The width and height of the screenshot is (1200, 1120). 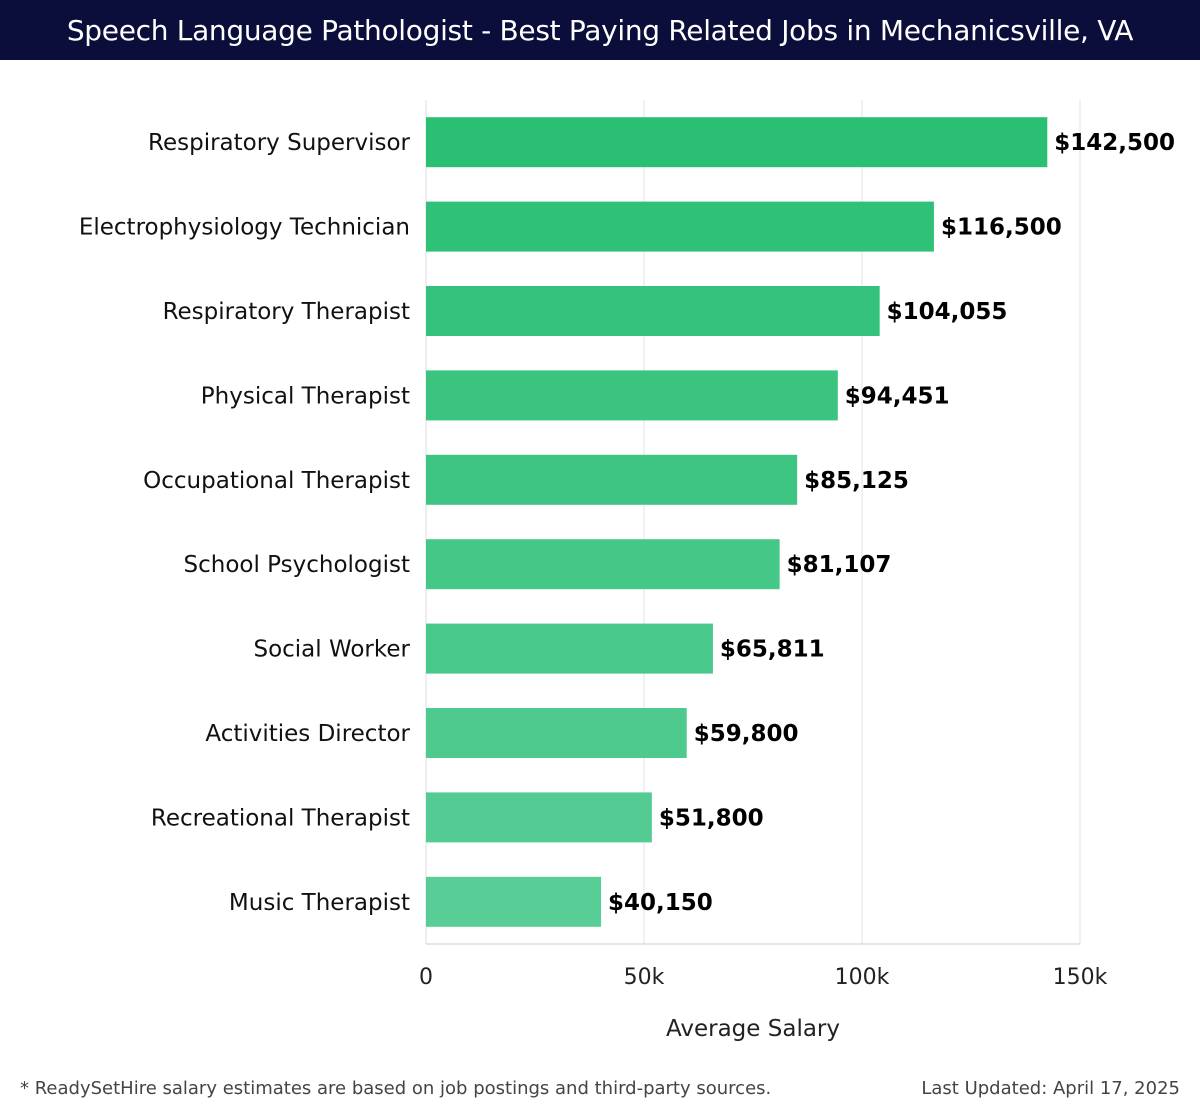 I want to click on data-label: $116,500, so click(x=1001, y=228).